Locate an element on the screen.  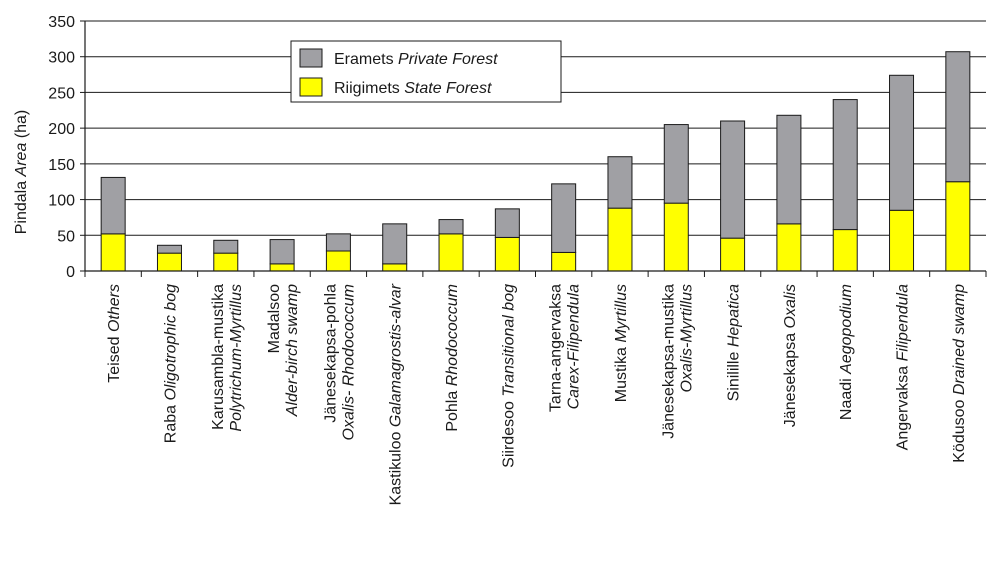
category-label-line1: Pohla Rhodococcum is located at coordinates (452, 358).